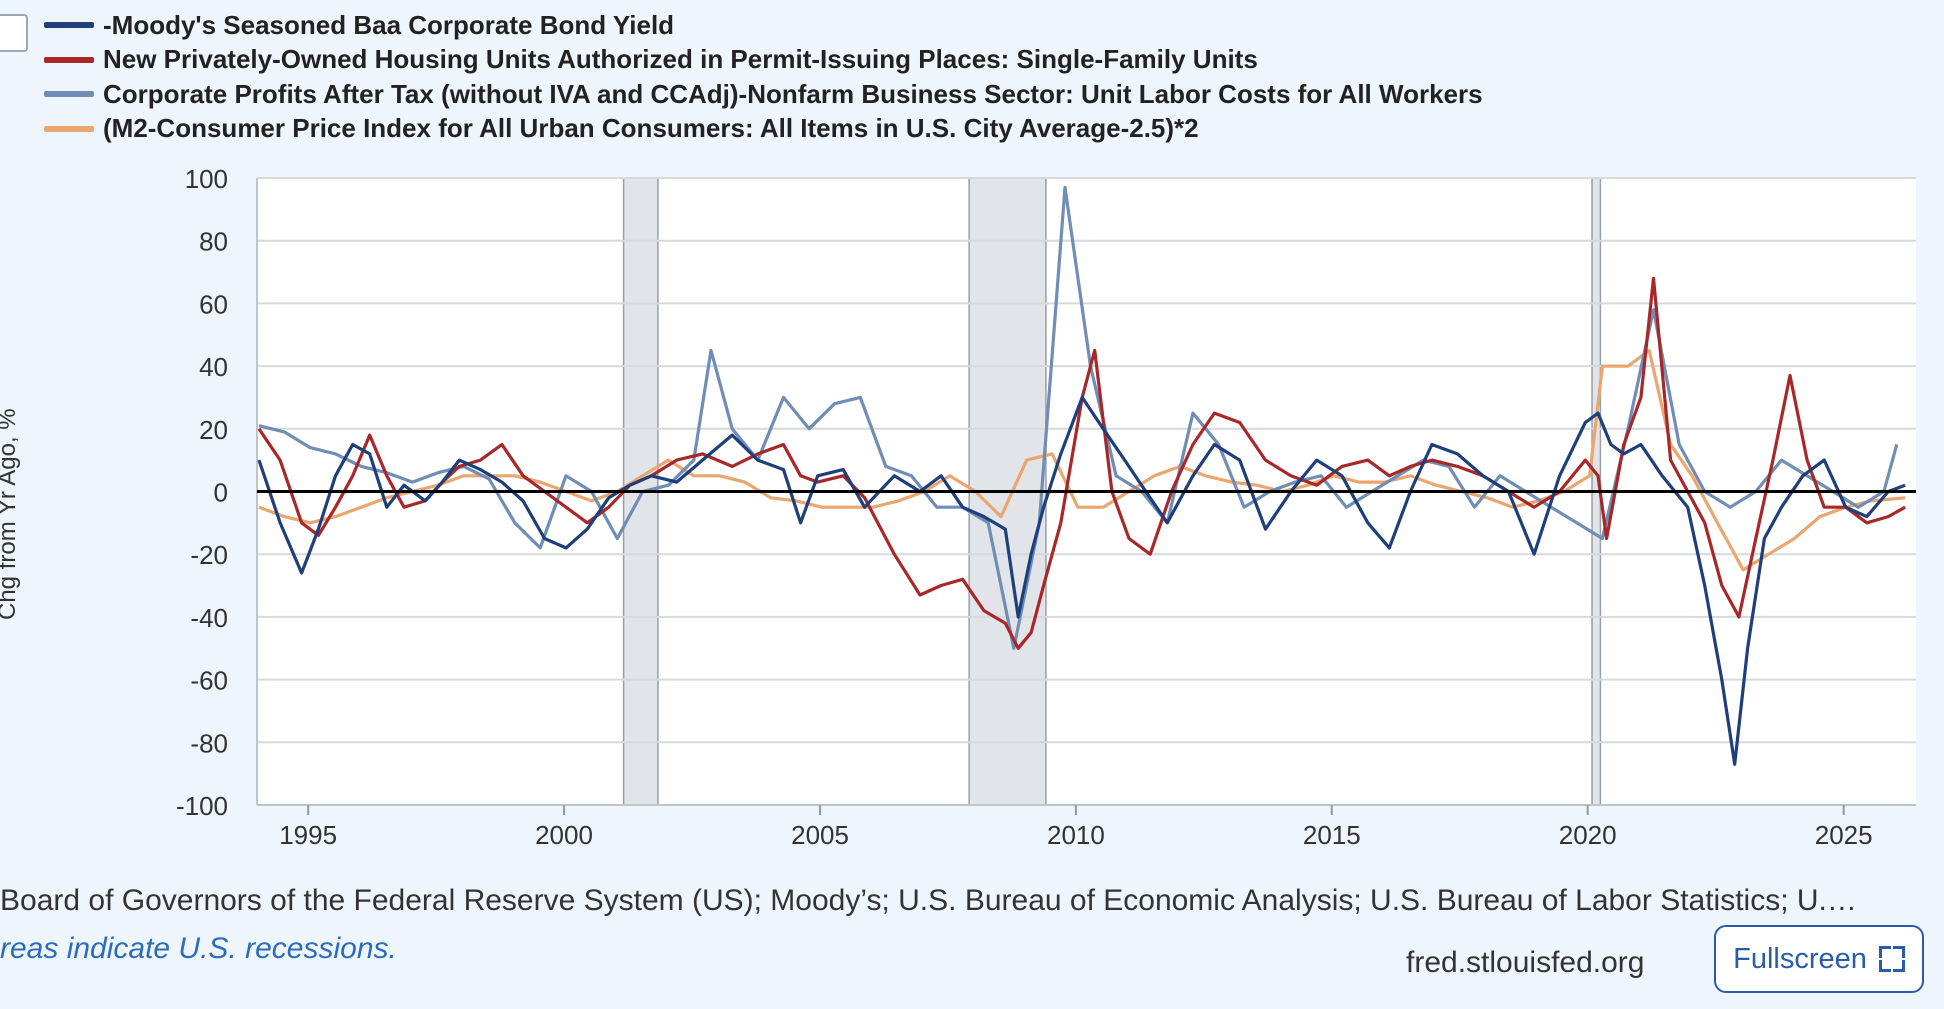  What do you see at coordinates (69, 25) in the screenshot?
I see `legend-swatch-baa-yield` at bounding box center [69, 25].